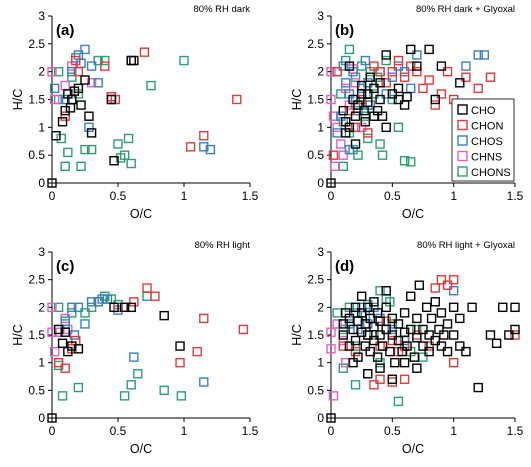 The height and width of the screenshot is (467, 531). Describe the element at coordinates (184, 196) in the screenshot. I see `x-tick-label: 1` at that location.